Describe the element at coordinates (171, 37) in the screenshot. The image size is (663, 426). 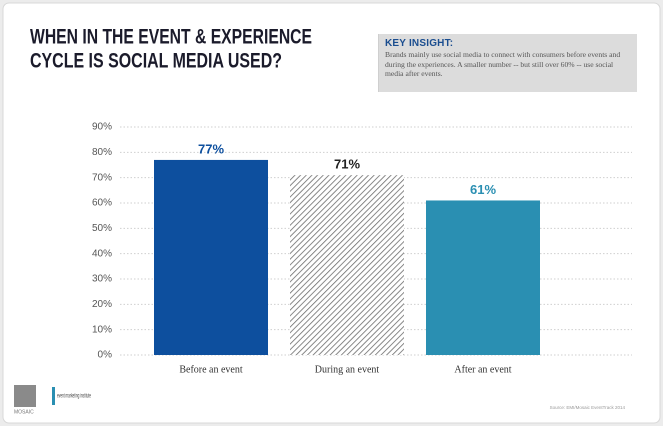
I see `chart-title: WHEN IN THE EVENT & EXPERIENCE` at that location.